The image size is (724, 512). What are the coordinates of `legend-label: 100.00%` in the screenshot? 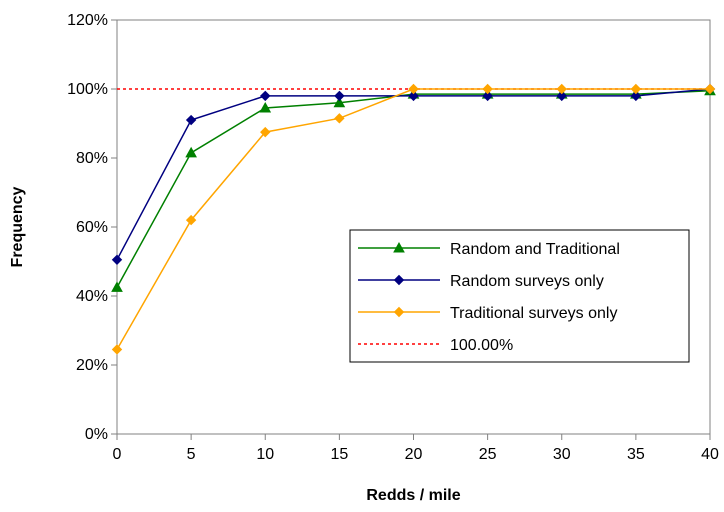 It's located at (481, 345).